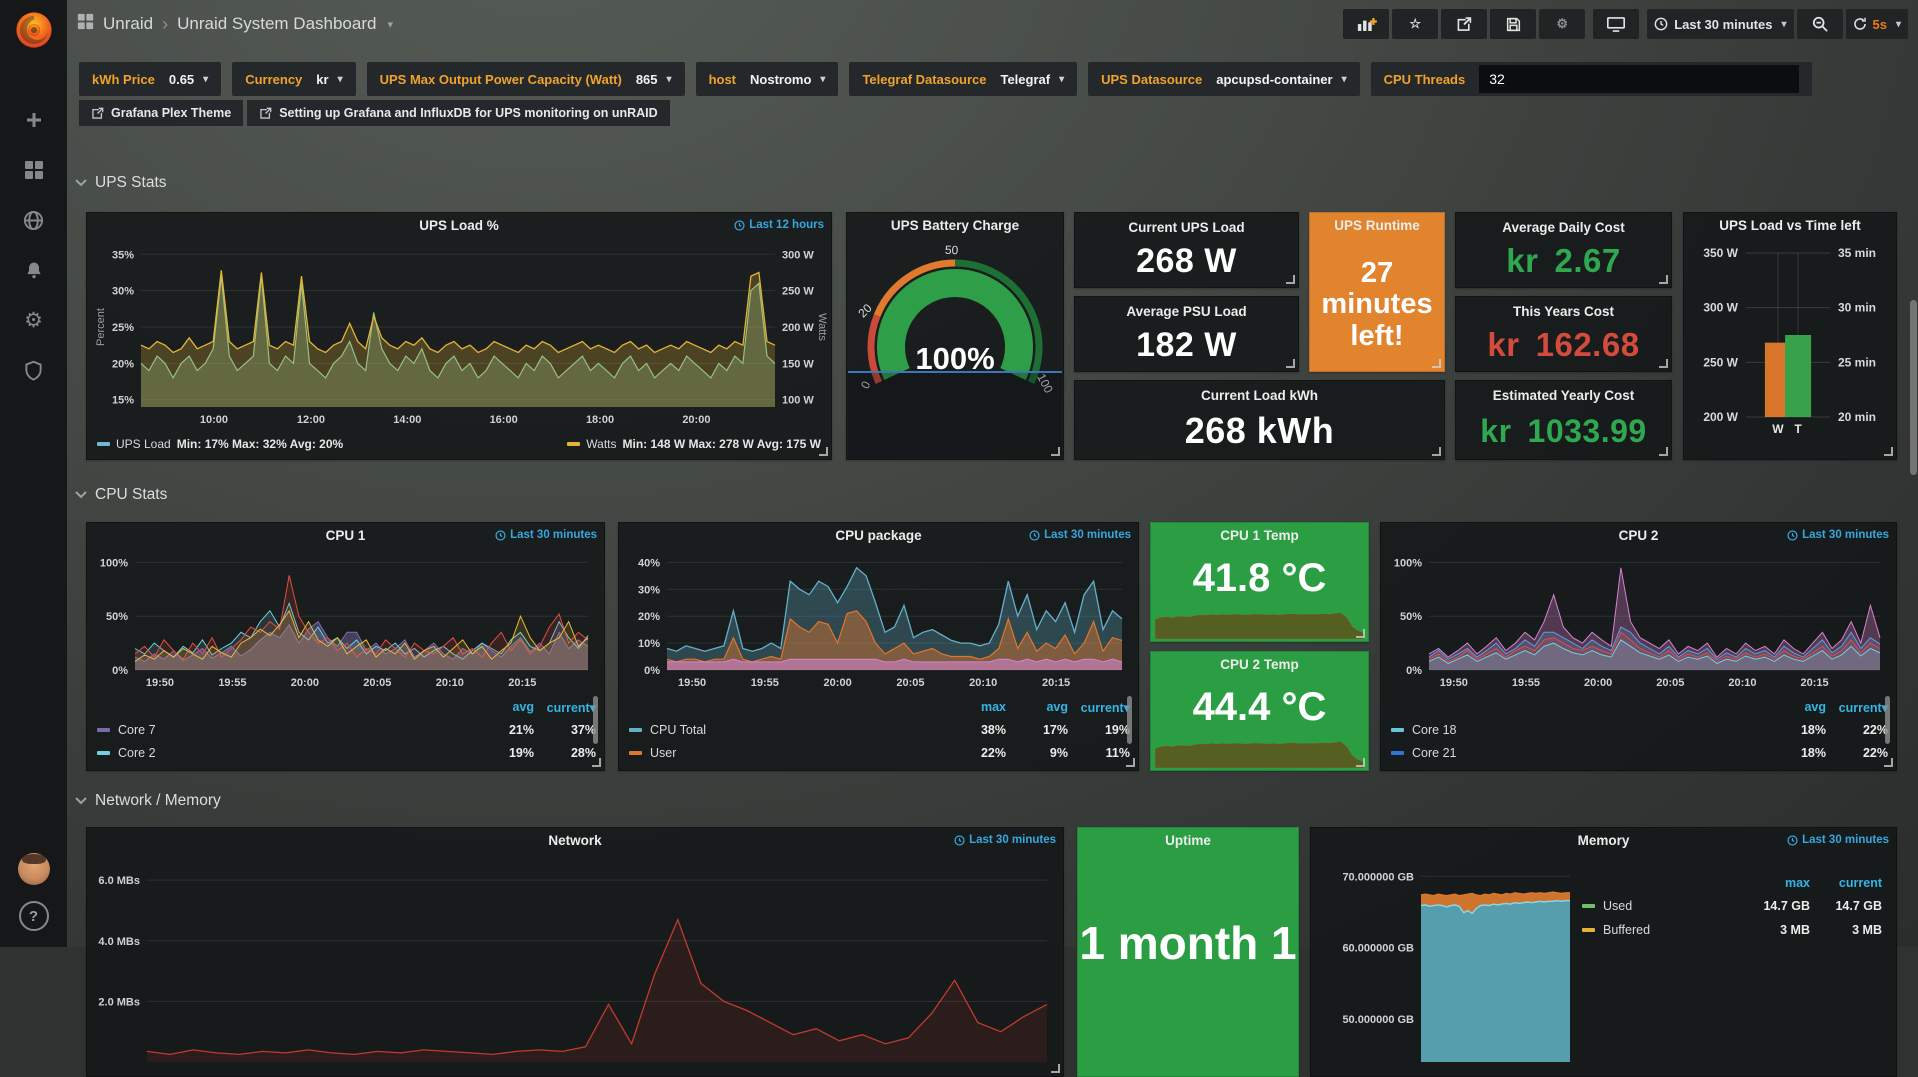 The height and width of the screenshot is (1077, 1918). Describe the element at coordinates (329, 79) in the screenshot. I see `variable-value-dropdown: kr▾` at that location.